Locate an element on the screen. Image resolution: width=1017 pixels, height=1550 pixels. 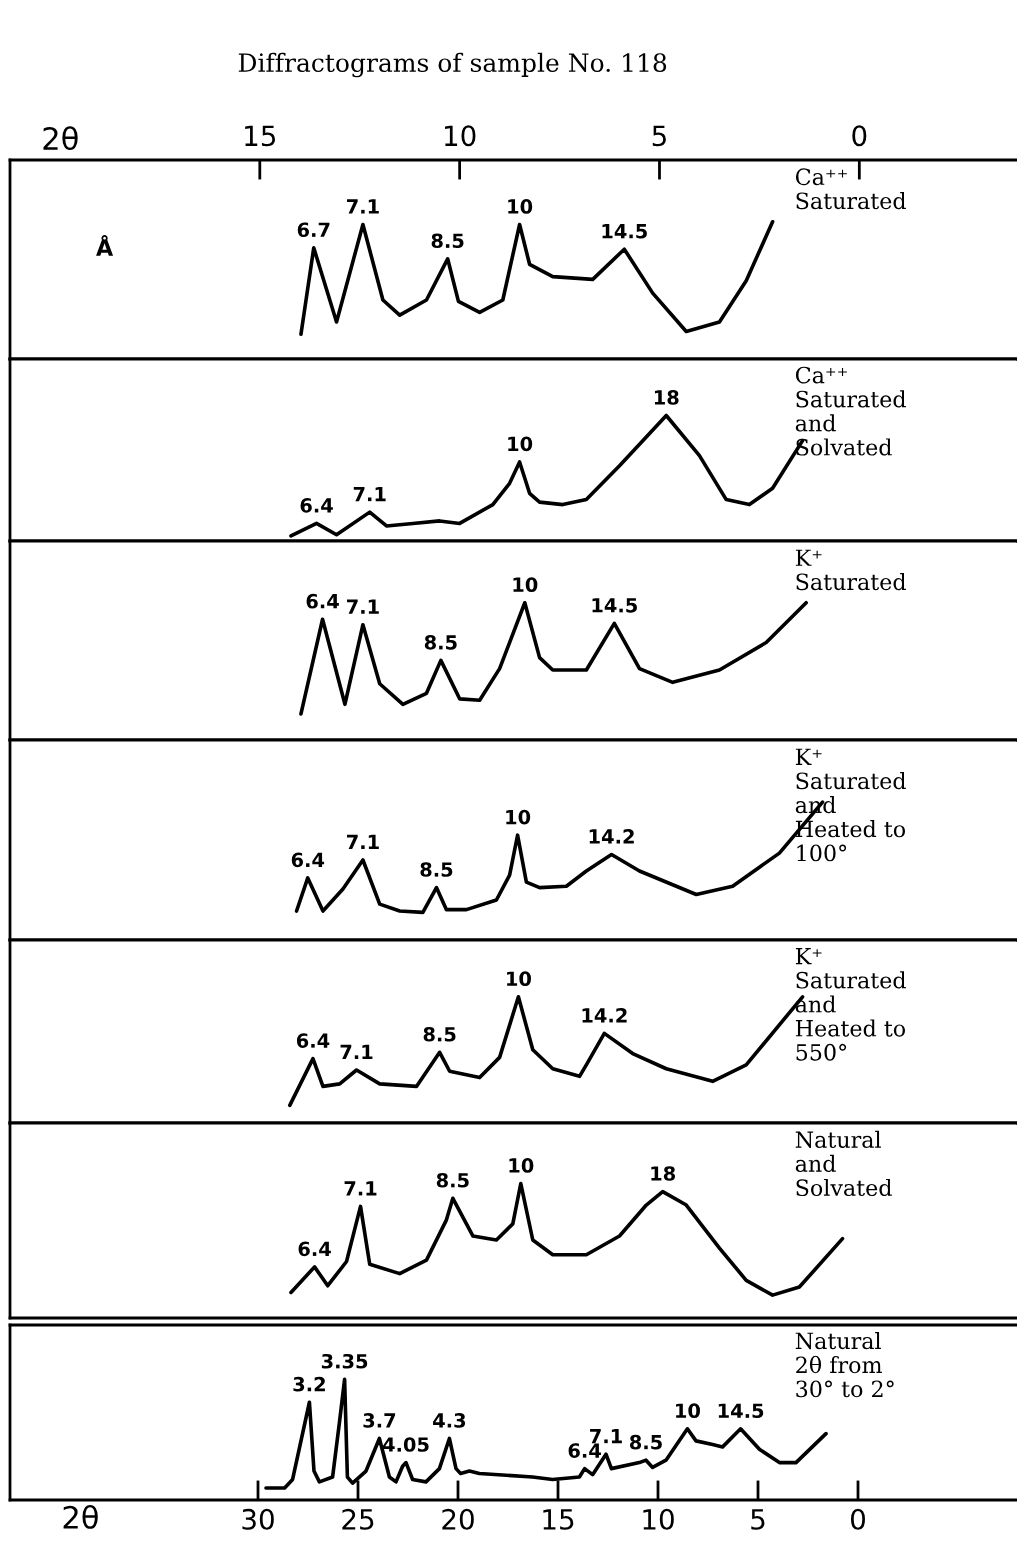
chart-subtitle: K⁺ Saturated and Heated to 550° is located at coordinates (850, 1004).